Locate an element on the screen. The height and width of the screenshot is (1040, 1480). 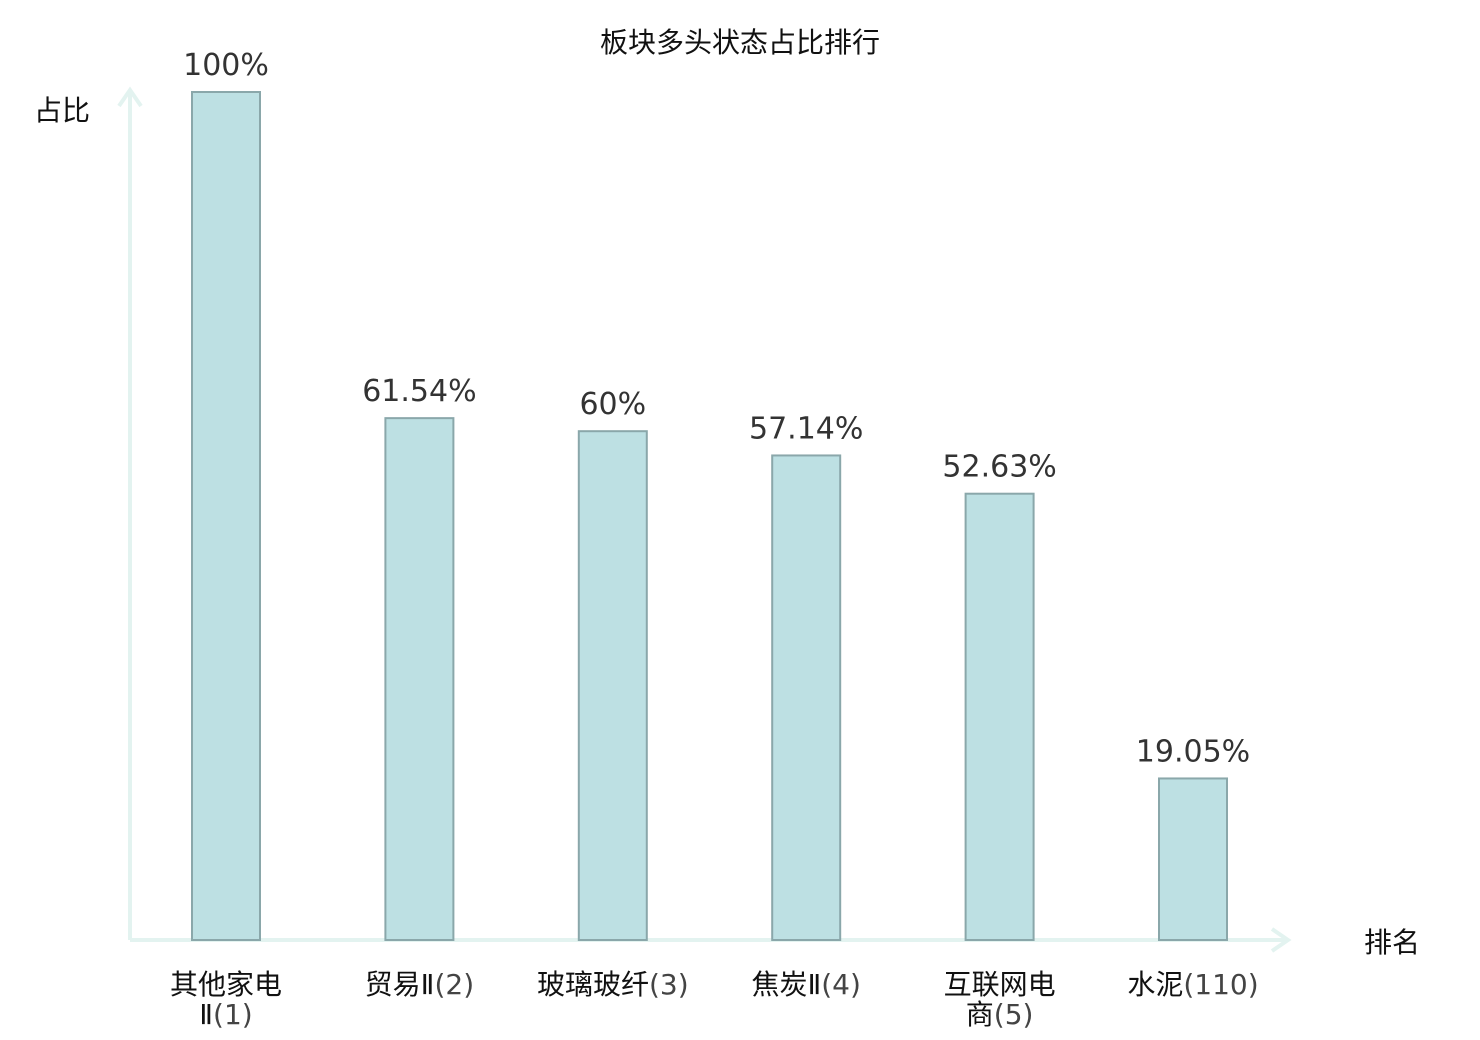
category-rank: (5) is located at coordinates (1014, 1014).